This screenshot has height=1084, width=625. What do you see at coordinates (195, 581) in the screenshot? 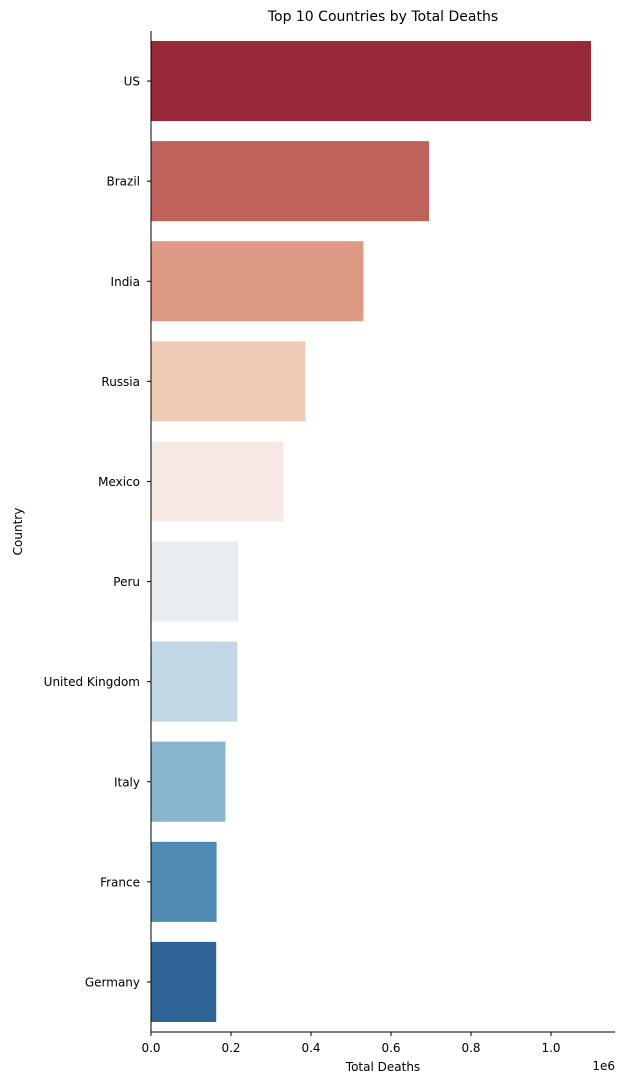
I see `bar-peru` at bounding box center [195, 581].